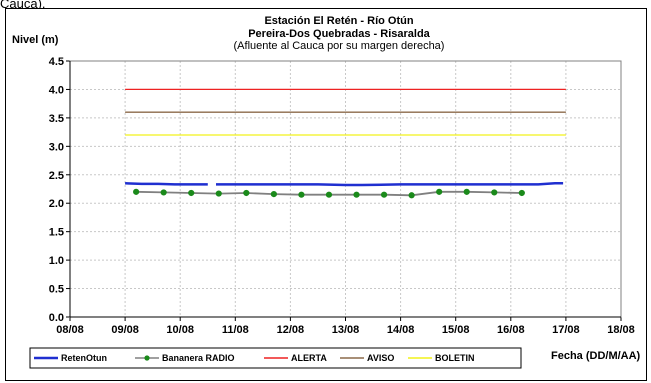  I want to click on chart-title-line-2: Pereira-Dos Quebradas - Risaralda, so click(339, 34).